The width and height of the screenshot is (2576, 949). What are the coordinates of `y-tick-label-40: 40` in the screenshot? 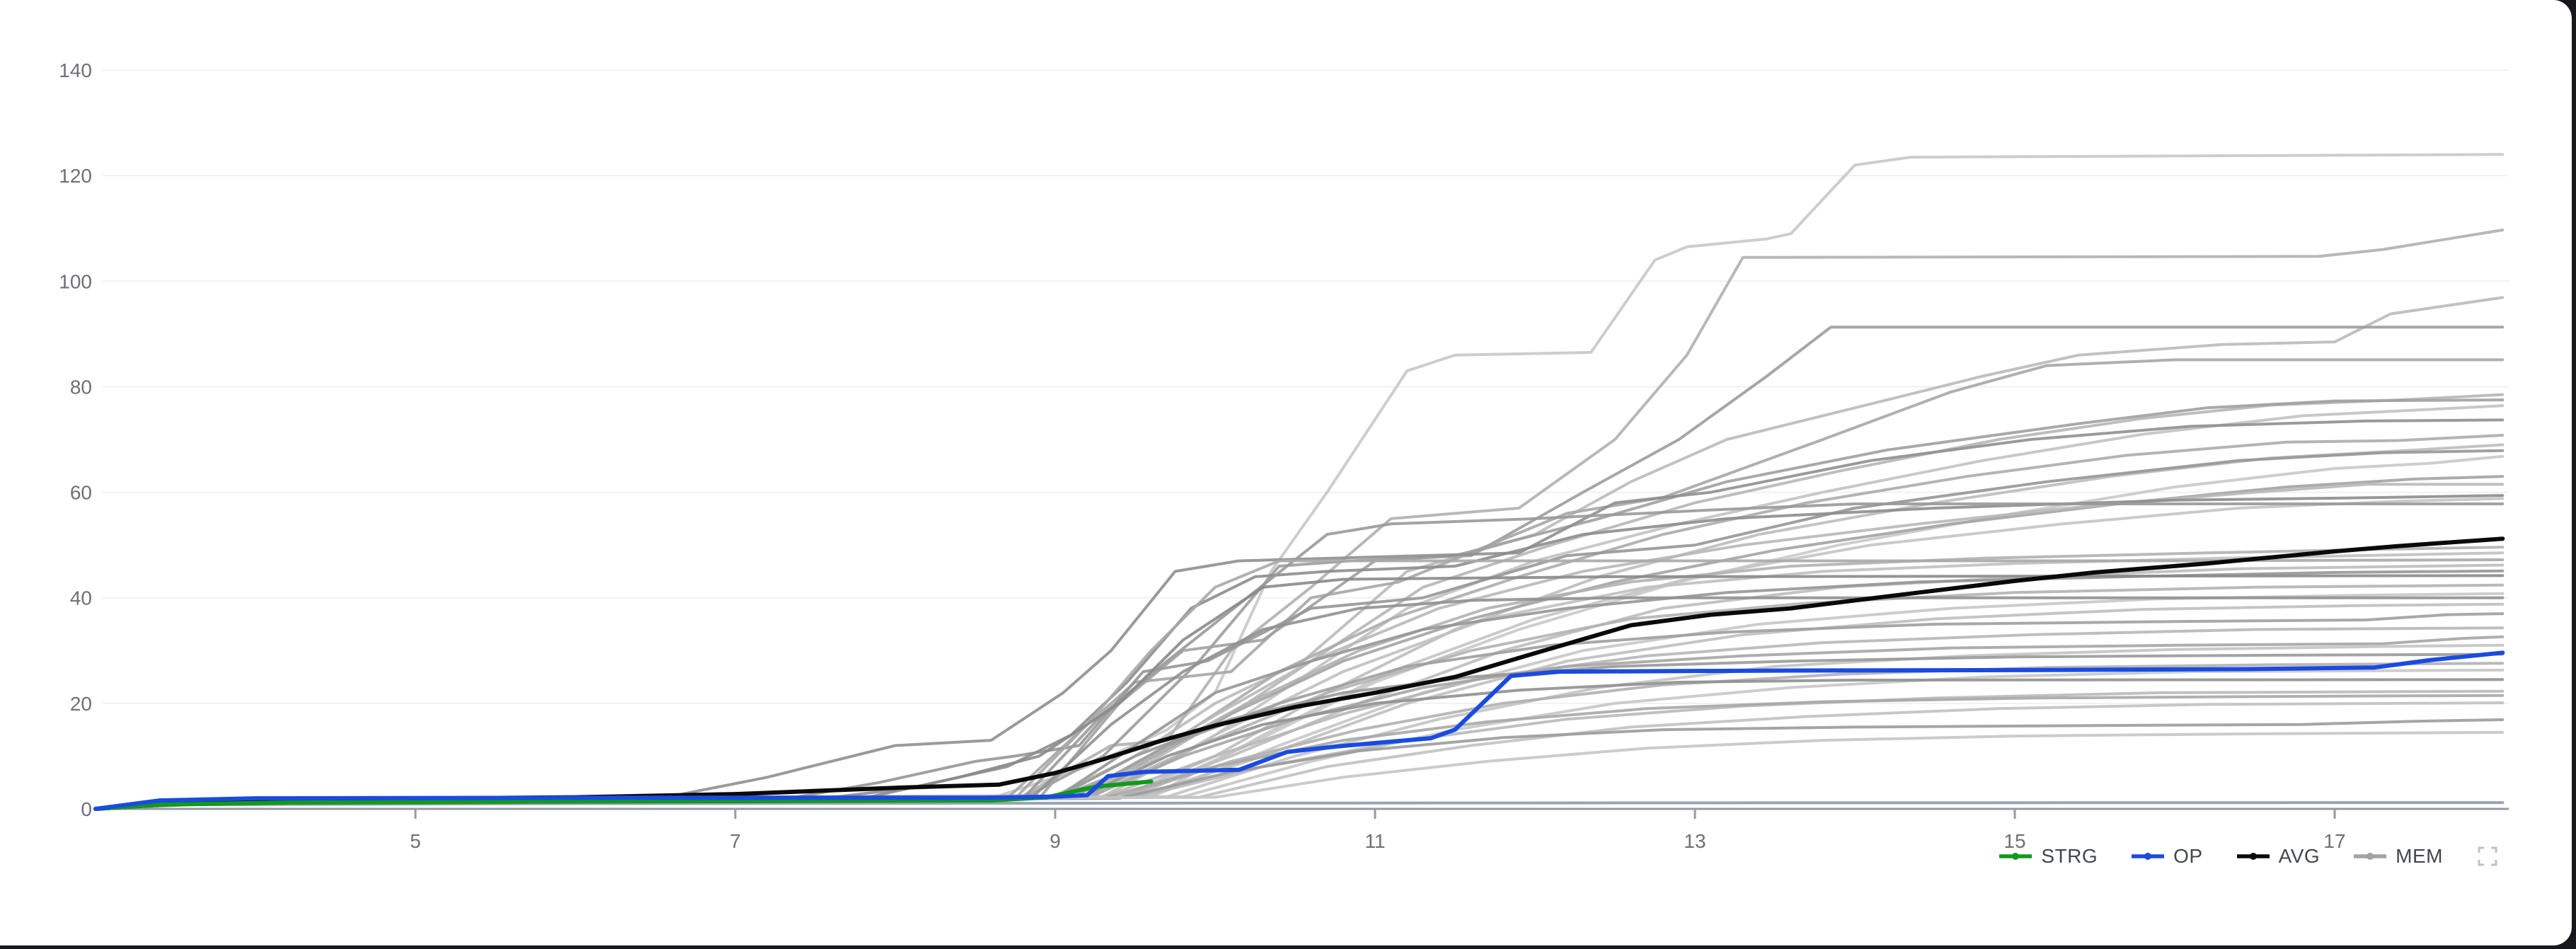 It's located at (81, 598).